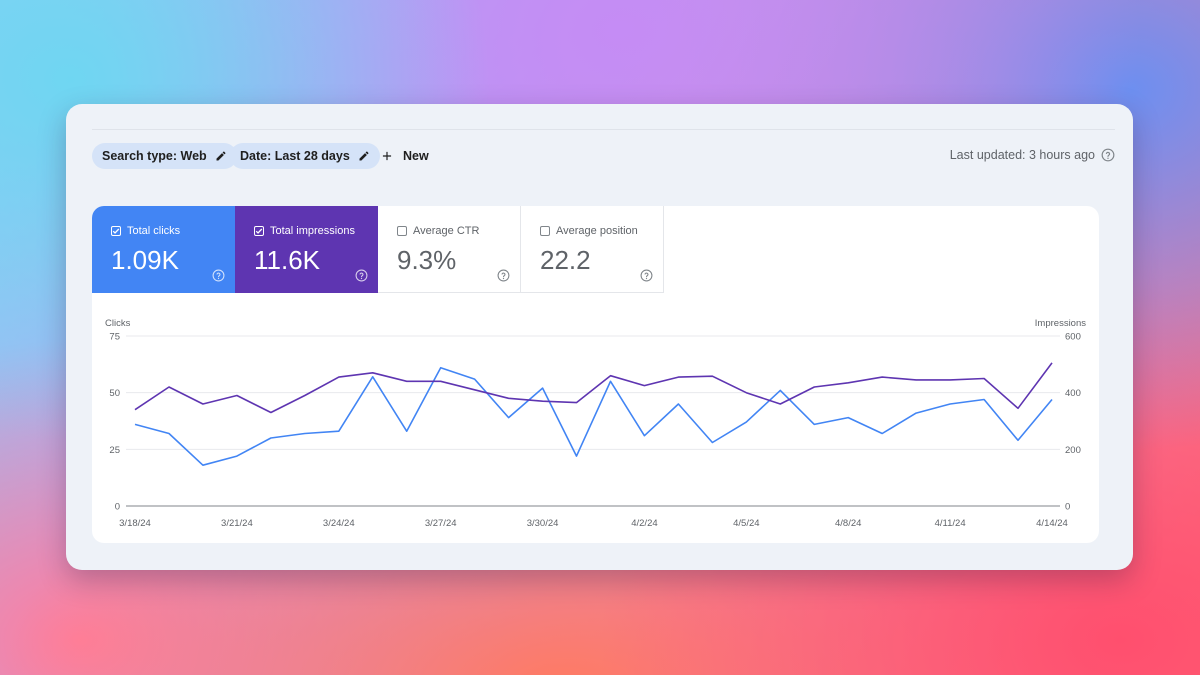 The image size is (1200, 675). I want to click on y-tick-label: 0, so click(117, 507).